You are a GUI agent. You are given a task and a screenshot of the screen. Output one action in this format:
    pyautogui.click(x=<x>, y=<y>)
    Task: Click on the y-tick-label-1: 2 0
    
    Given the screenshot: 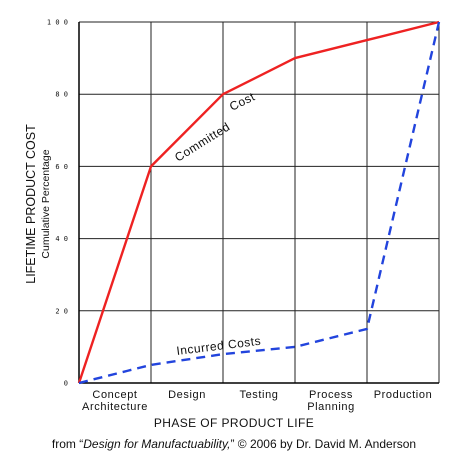 What is the action you would take?
    pyautogui.click(x=61, y=311)
    